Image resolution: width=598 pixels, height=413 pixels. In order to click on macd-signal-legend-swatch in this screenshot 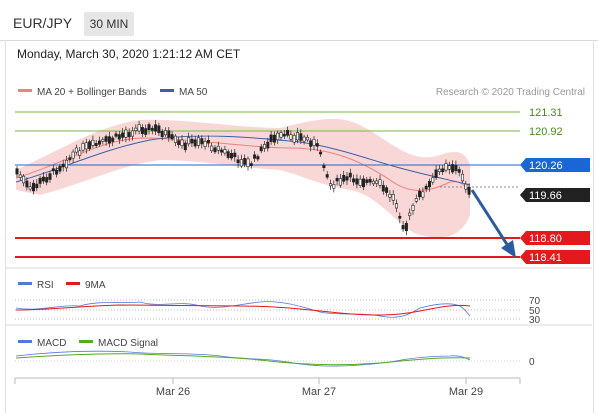, I will do `click(86, 341)`.